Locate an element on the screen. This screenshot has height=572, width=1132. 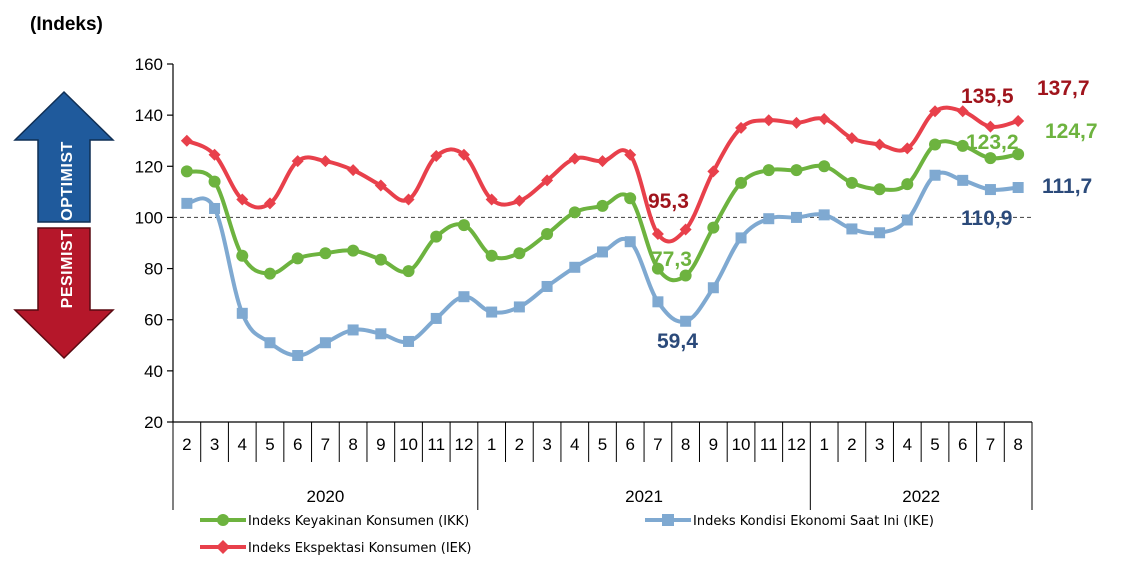
legend-marker-ikk is located at coordinates (223, 520).